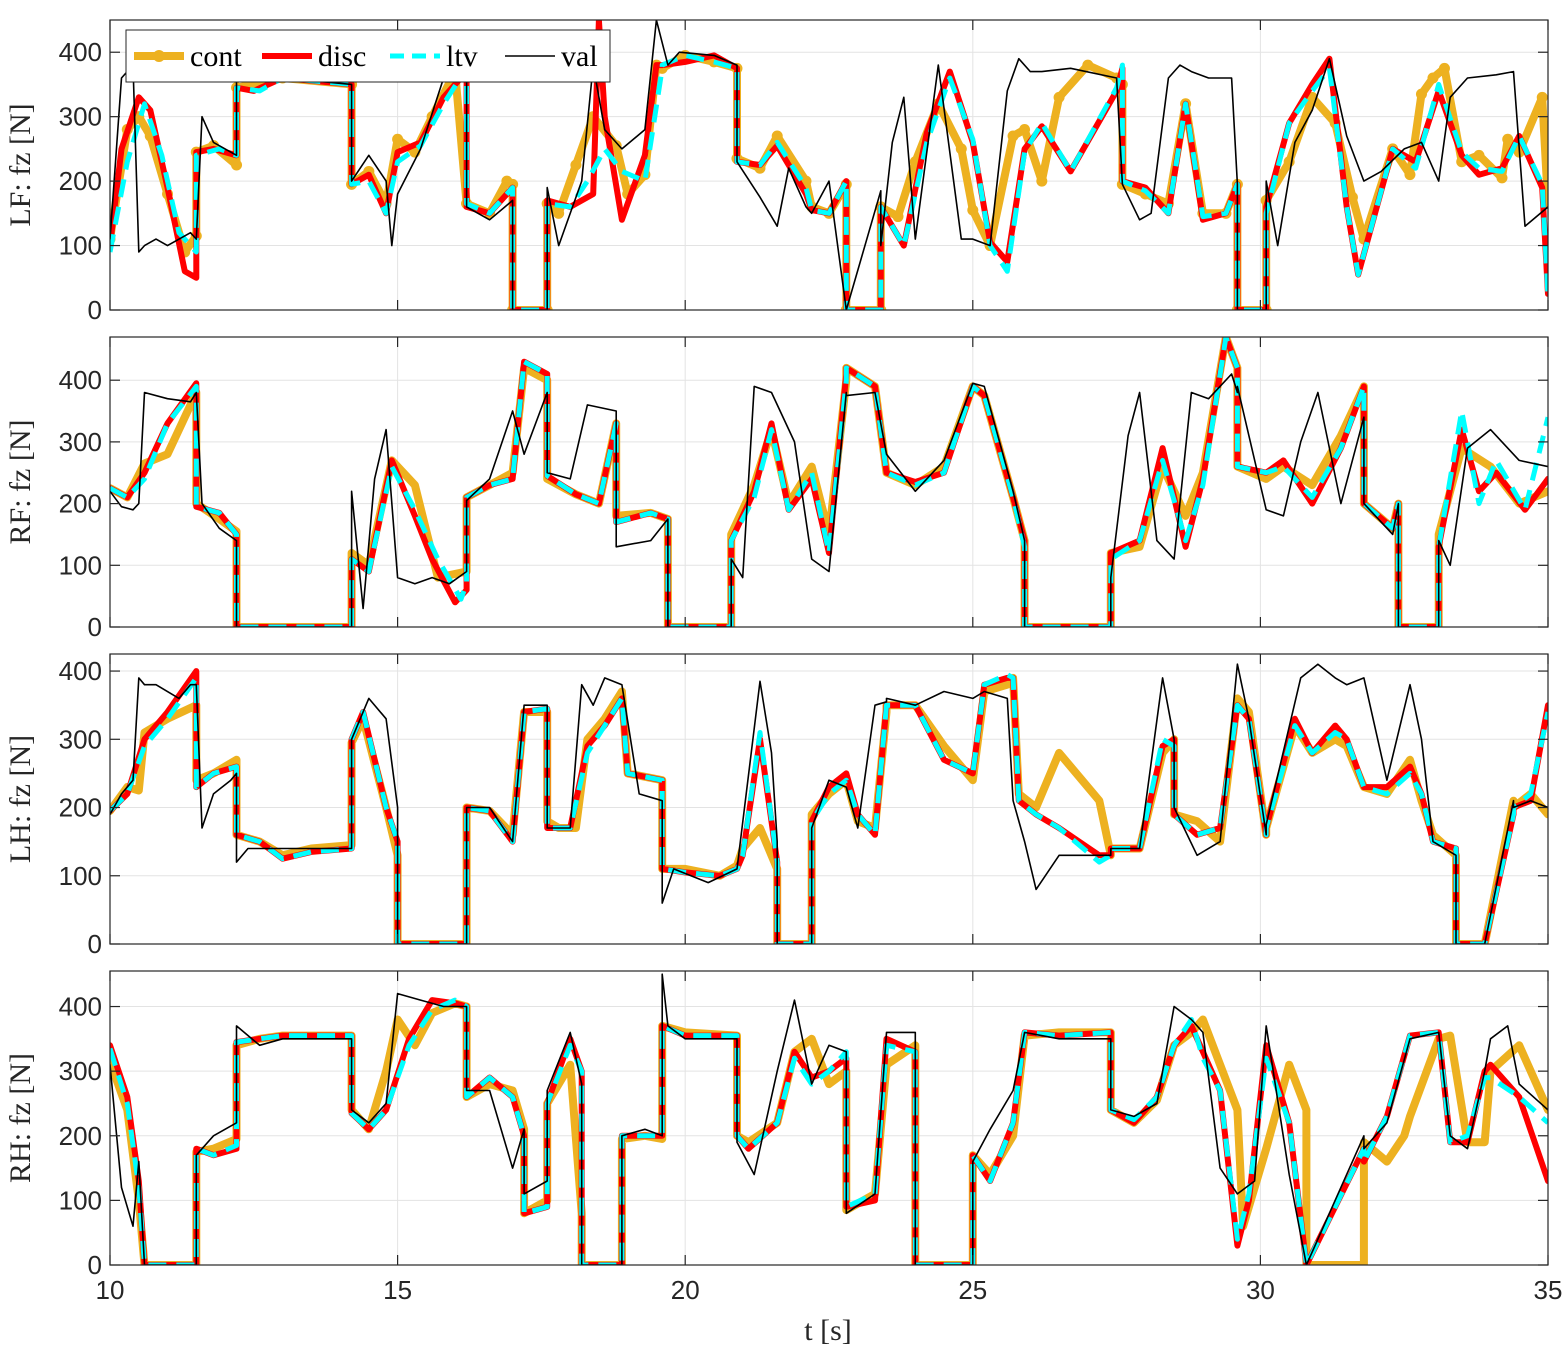  What do you see at coordinates (110, 1290) in the screenshot?
I see `x-tick-label: 10` at bounding box center [110, 1290].